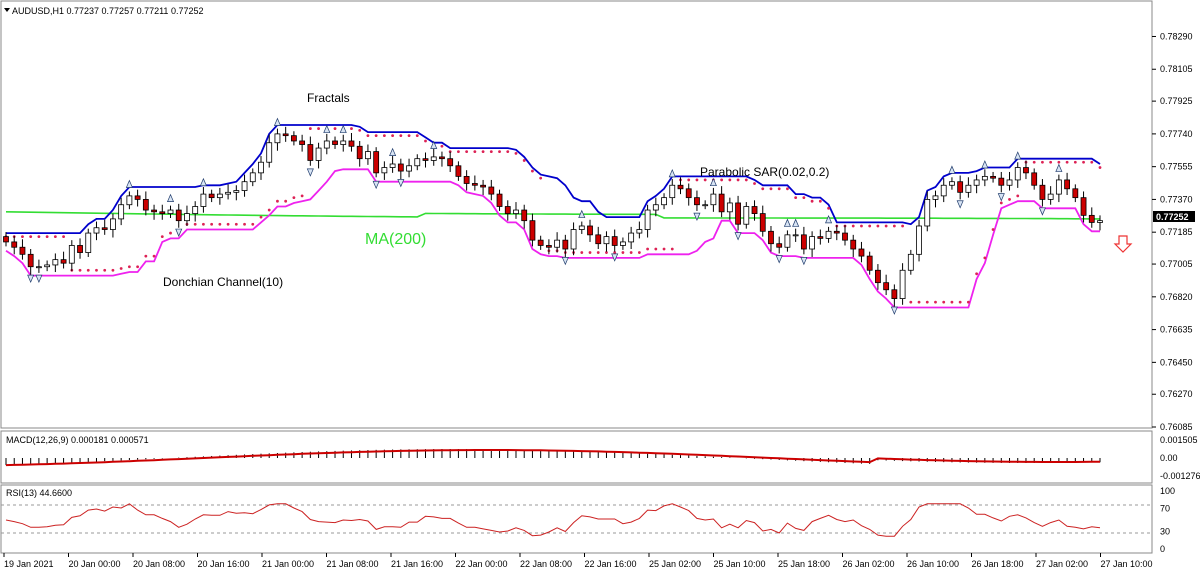 The width and height of the screenshot is (1200, 575). I want to click on time-tick-label: 25 Jan 10:00, so click(740, 564).